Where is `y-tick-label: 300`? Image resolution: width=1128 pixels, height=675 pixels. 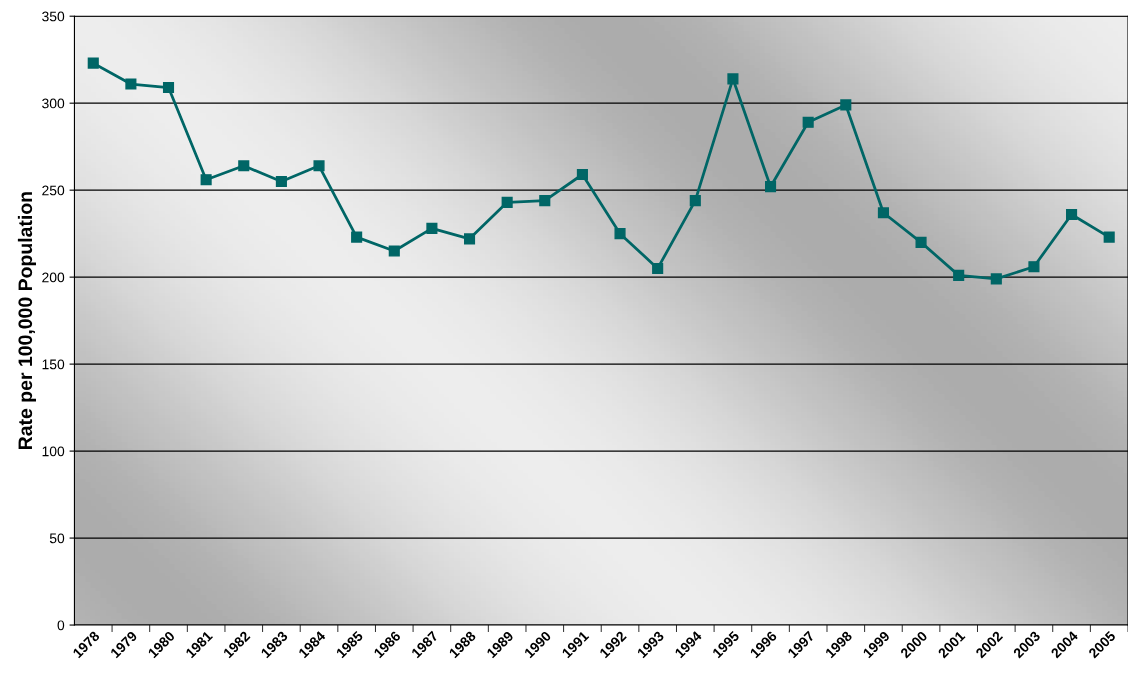 y-tick-label: 300 is located at coordinates (53, 103).